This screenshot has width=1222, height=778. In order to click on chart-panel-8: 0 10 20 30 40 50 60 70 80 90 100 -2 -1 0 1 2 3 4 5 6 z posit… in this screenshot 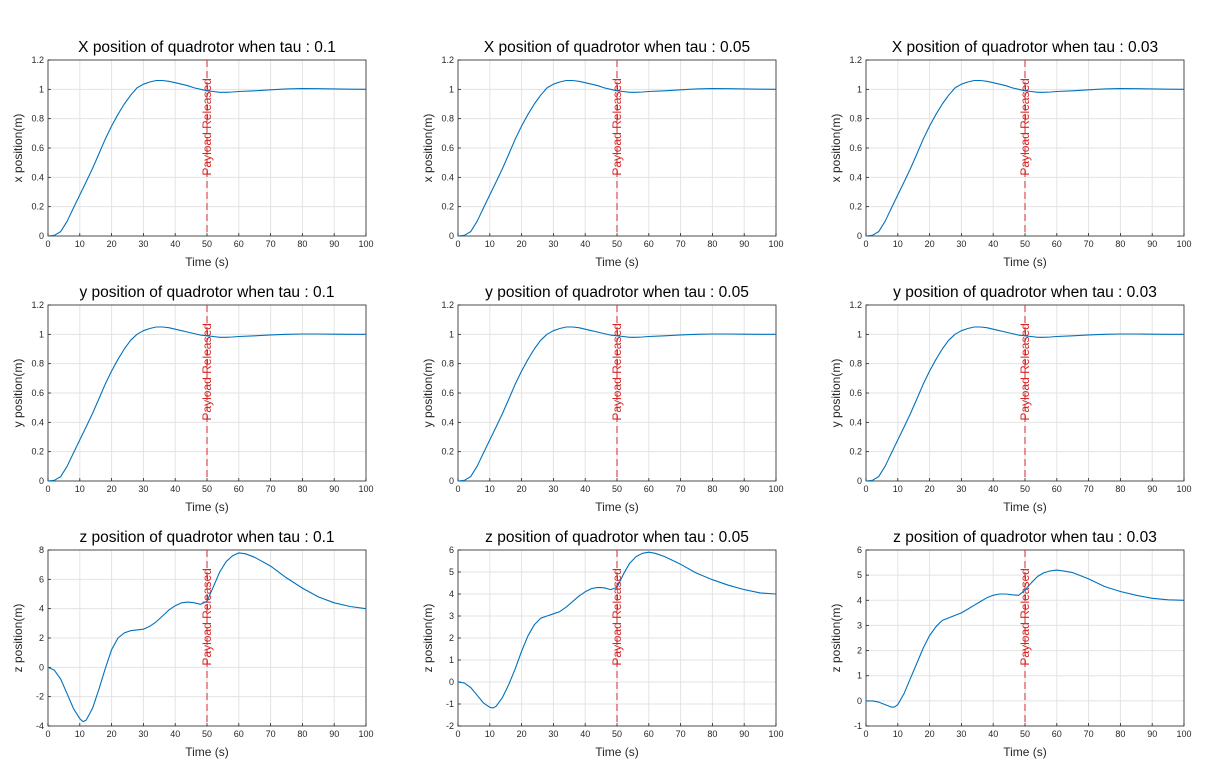, I will do `click(602, 644)`.